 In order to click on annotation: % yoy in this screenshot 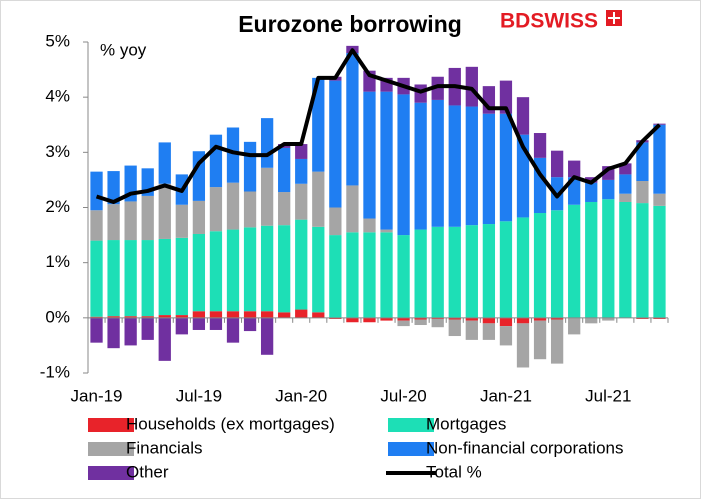, I will do `click(123, 49)`.